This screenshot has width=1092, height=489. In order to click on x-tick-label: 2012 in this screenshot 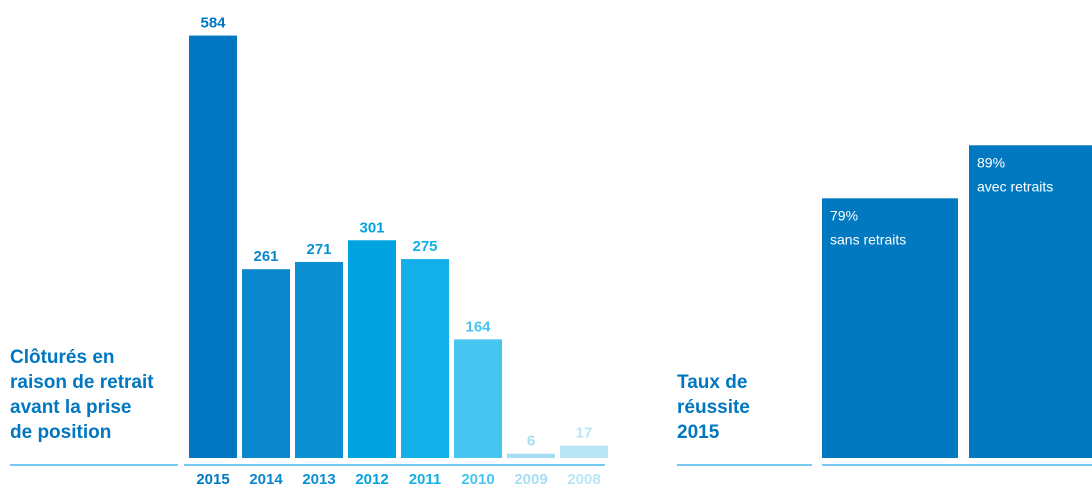, I will do `click(371, 479)`.